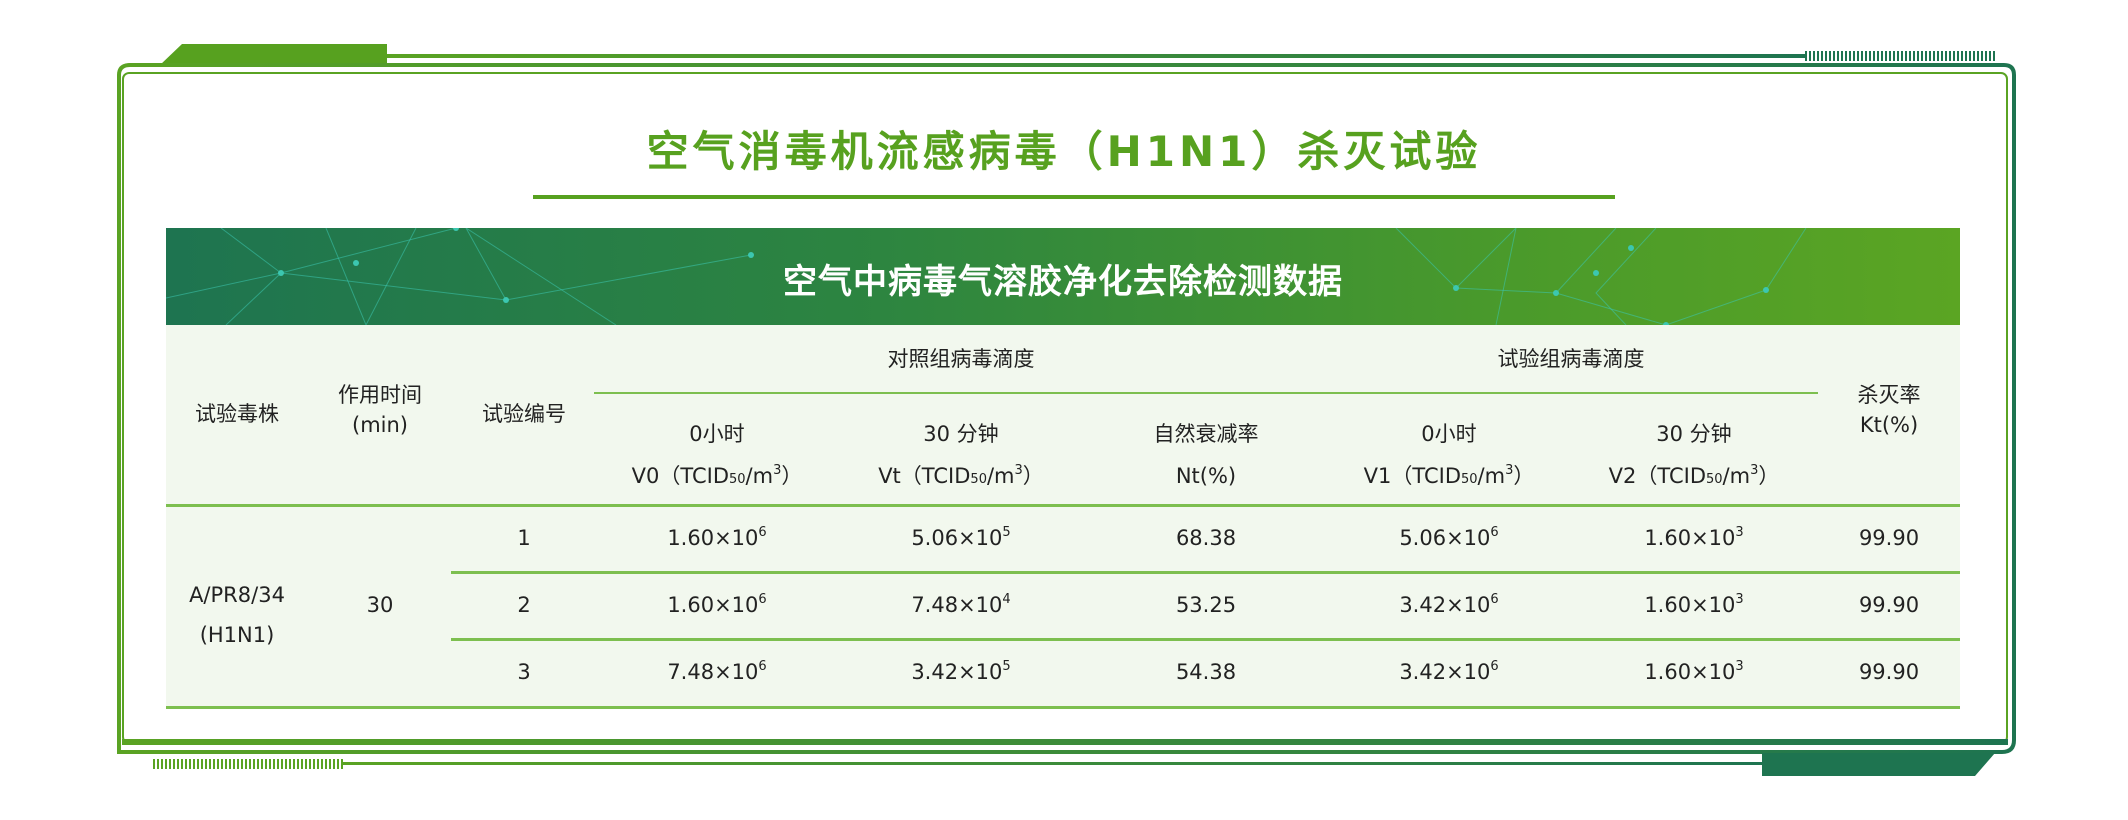 Image resolution: width=2128 pixels, height=820 pixels. What do you see at coordinates (978, 479) in the screenshot?
I see `subscript: 50` at bounding box center [978, 479].